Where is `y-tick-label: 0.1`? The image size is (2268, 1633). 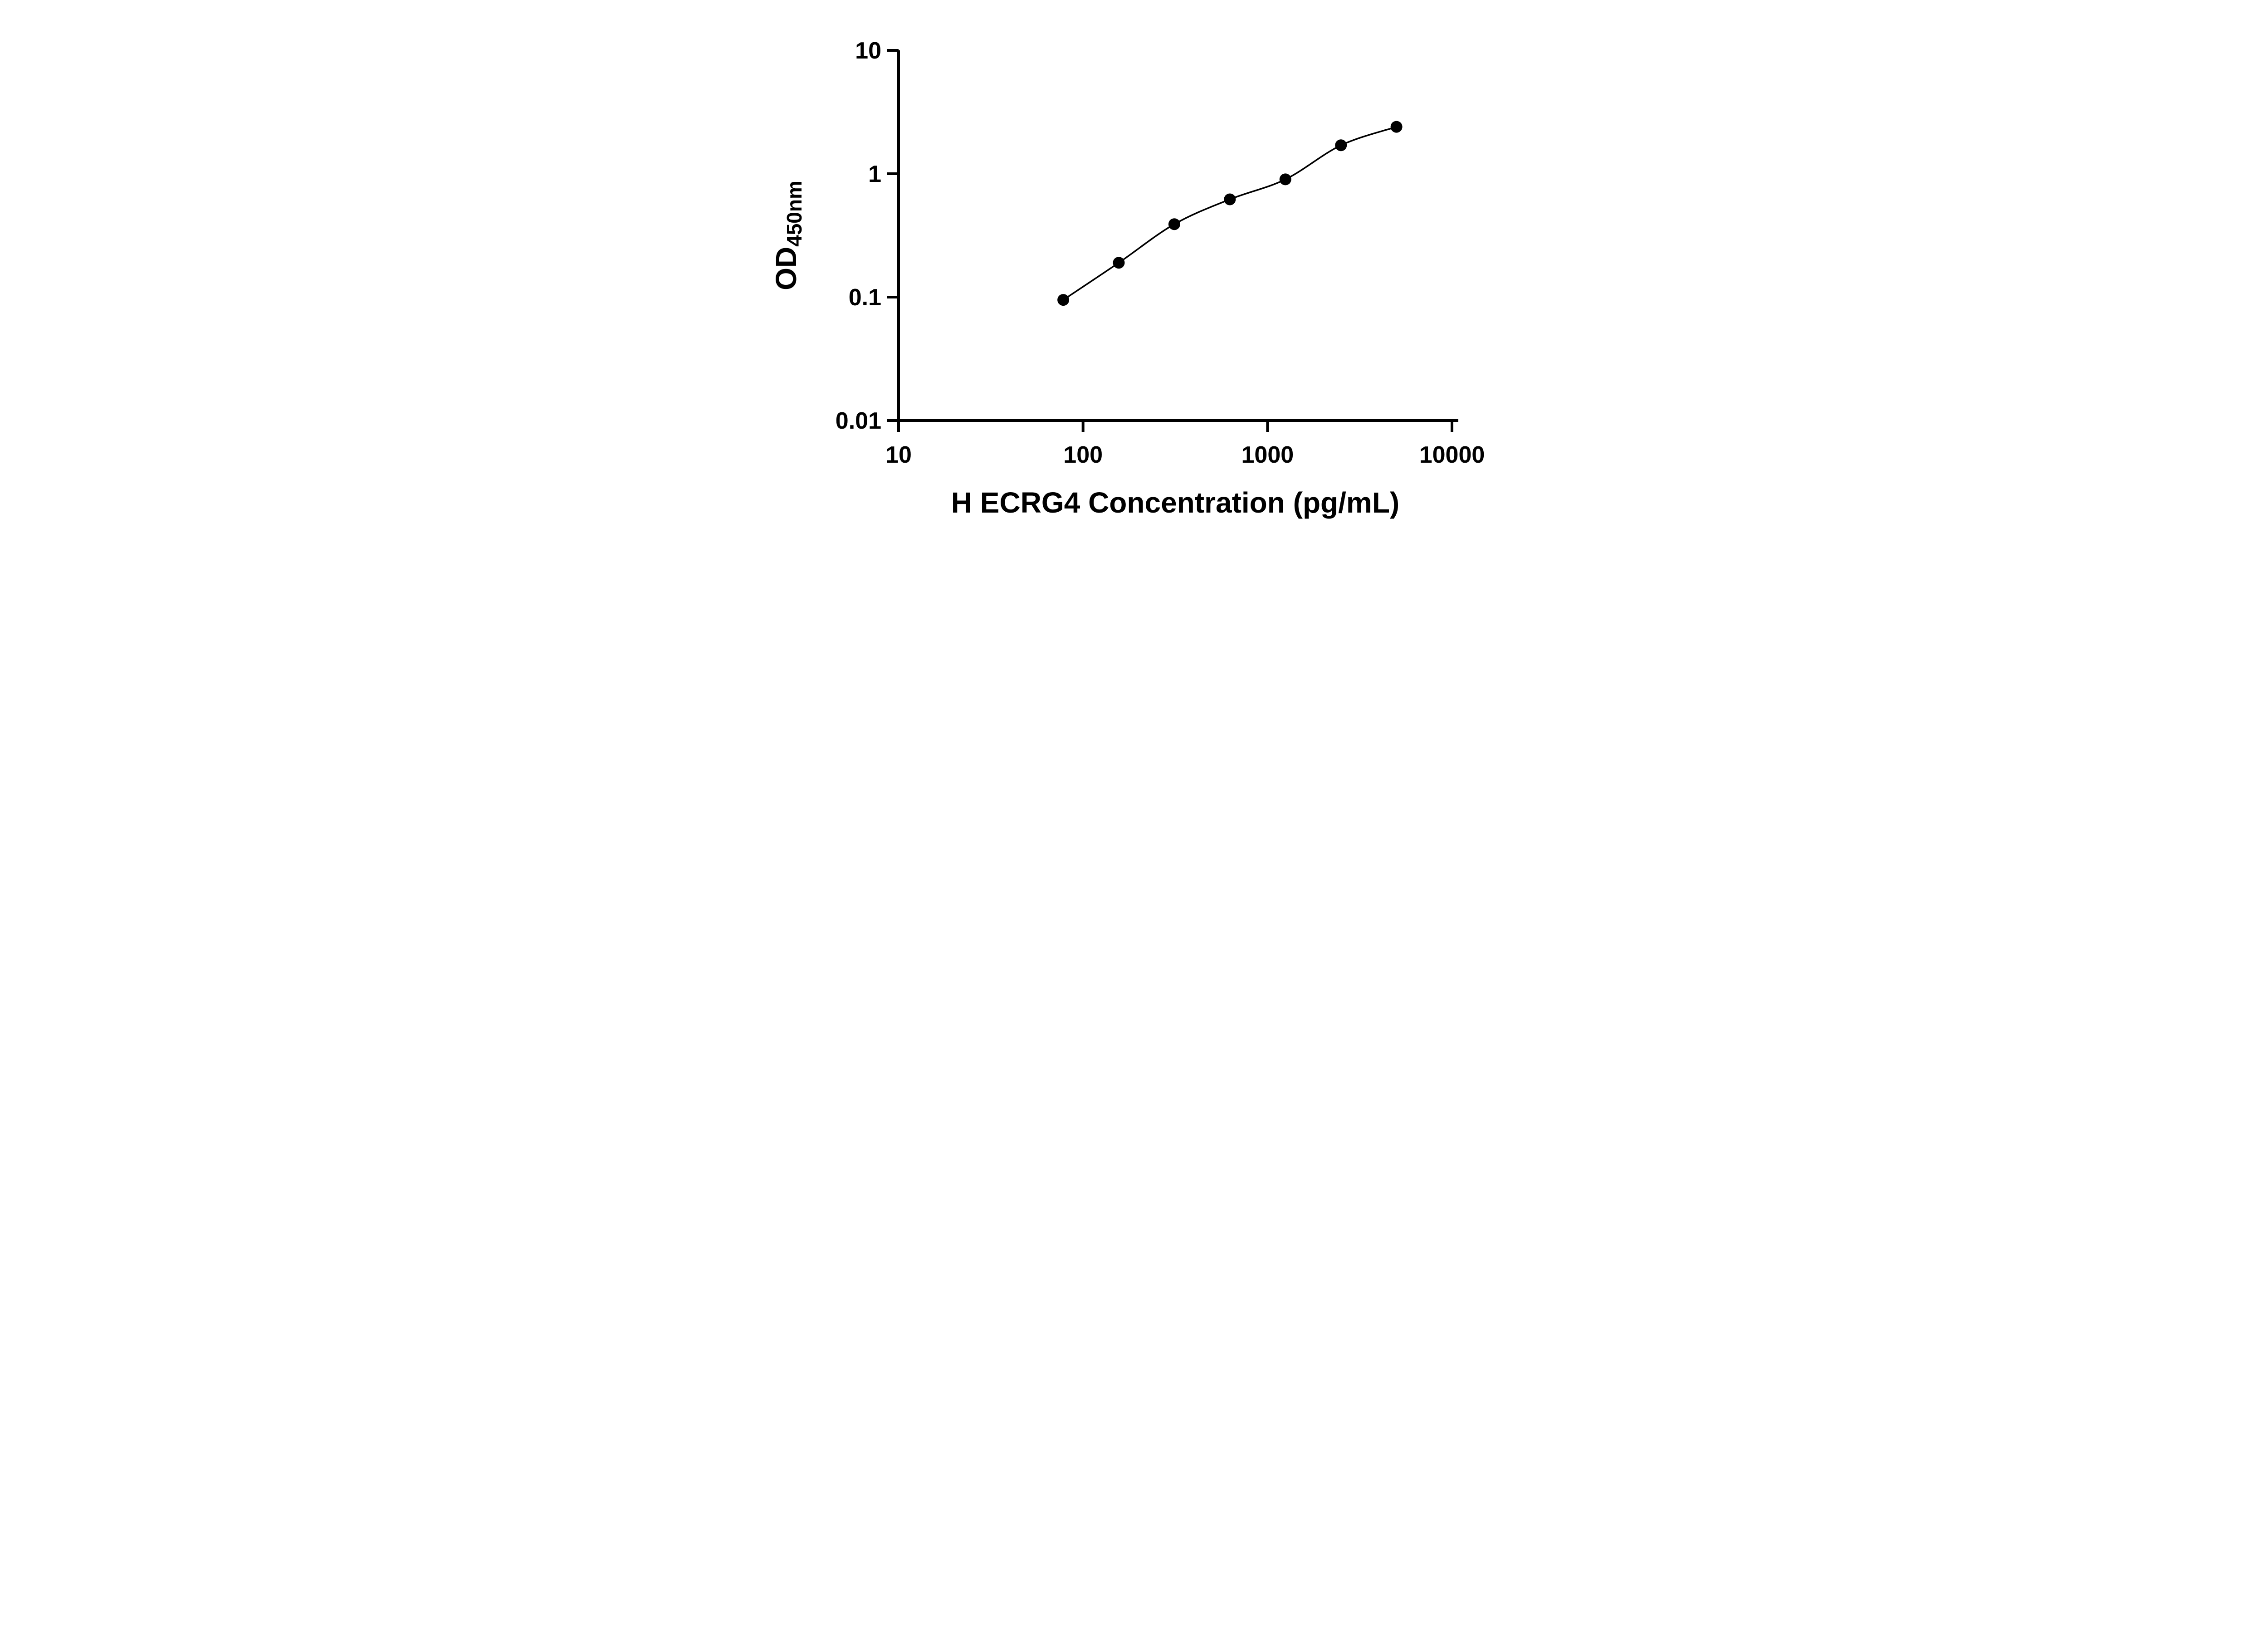
y-tick-label: 0.1 is located at coordinates (865, 297).